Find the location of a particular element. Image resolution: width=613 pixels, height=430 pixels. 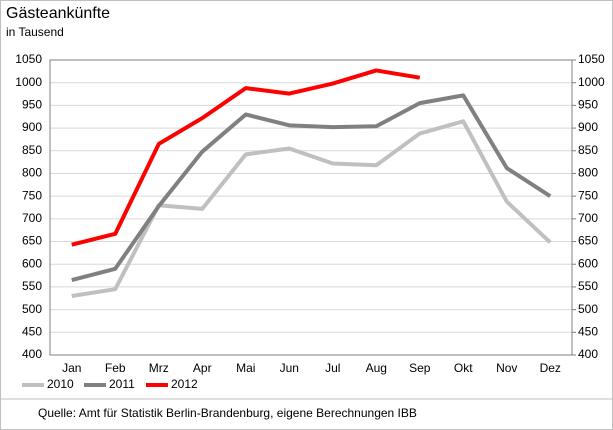

y-tick-label: 450 is located at coordinates (32, 331).